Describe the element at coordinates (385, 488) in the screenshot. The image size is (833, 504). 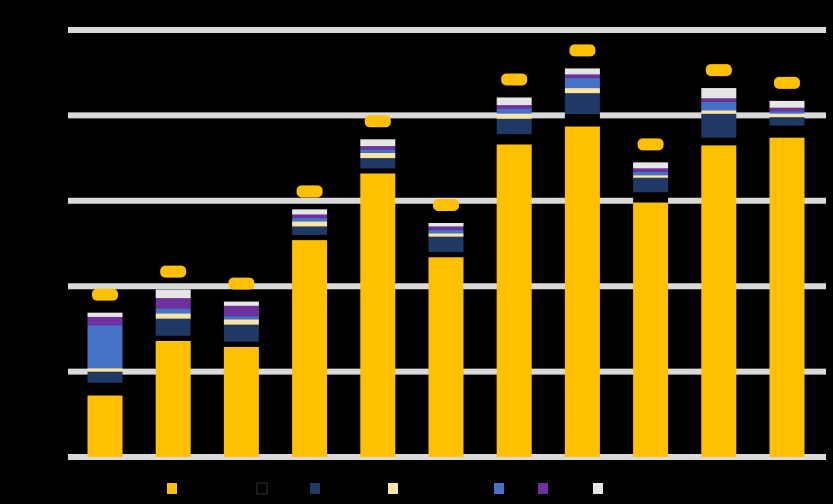
I see `legend` at that location.